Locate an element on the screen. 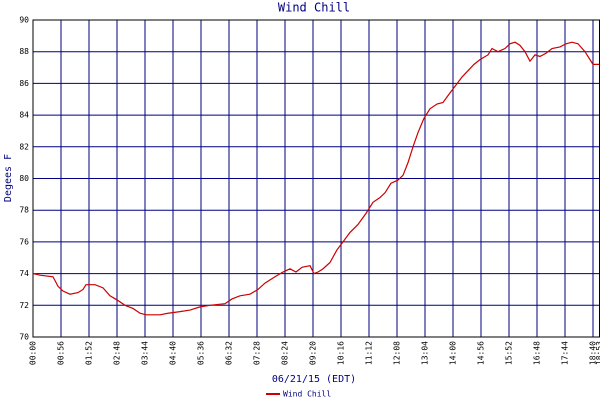  x-tick-label: 18:53 is located at coordinates (597, 353).